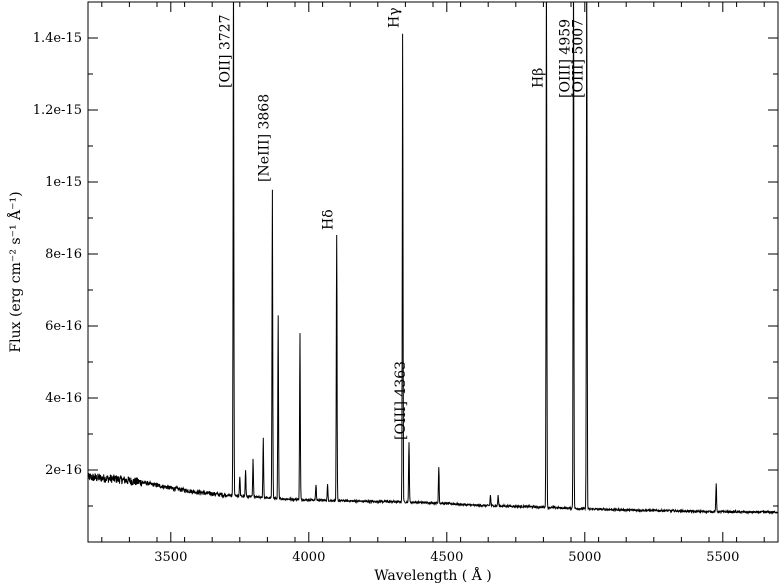 The image size is (780, 586). What do you see at coordinates (401, 400) in the screenshot?
I see `emission-line-label: [OIII] 4363` at bounding box center [401, 400].